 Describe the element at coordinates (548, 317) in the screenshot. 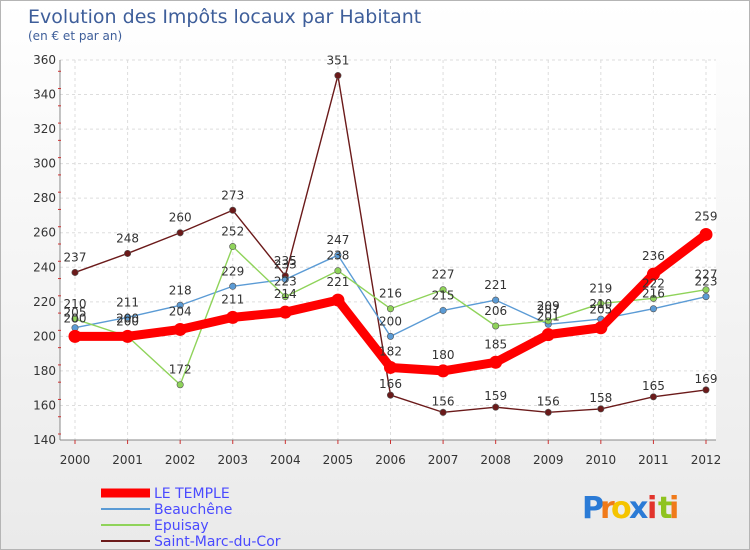

I see `data-label: 201` at that location.